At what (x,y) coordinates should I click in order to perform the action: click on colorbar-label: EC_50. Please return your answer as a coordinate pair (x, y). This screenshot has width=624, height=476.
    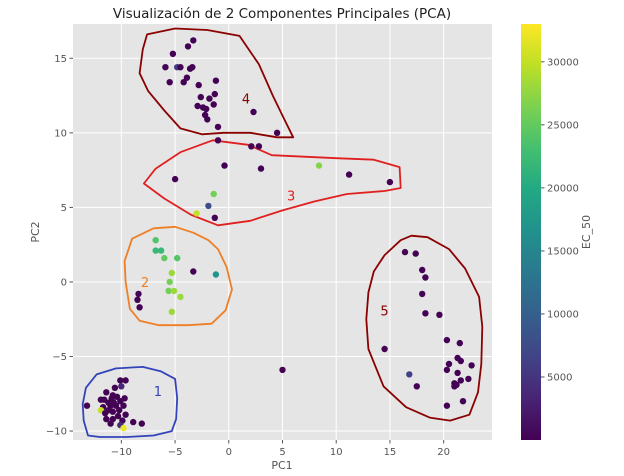
    Looking at the image, I should click on (586, 232).